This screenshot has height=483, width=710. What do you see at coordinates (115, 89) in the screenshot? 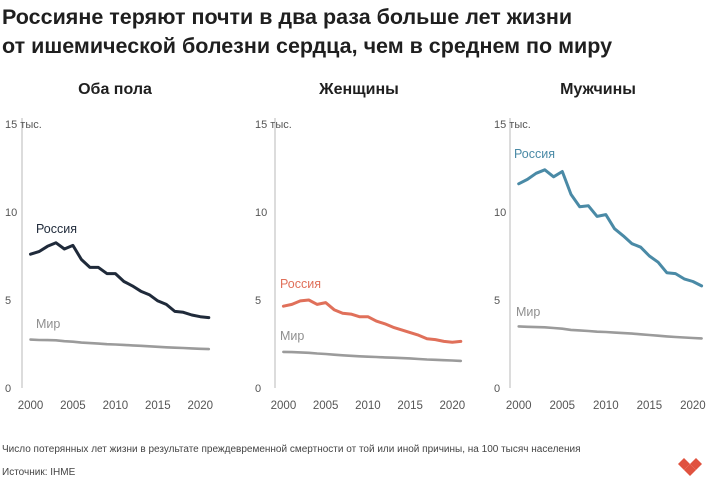
I see `panel-title: Оба пола` at bounding box center [115, 89].